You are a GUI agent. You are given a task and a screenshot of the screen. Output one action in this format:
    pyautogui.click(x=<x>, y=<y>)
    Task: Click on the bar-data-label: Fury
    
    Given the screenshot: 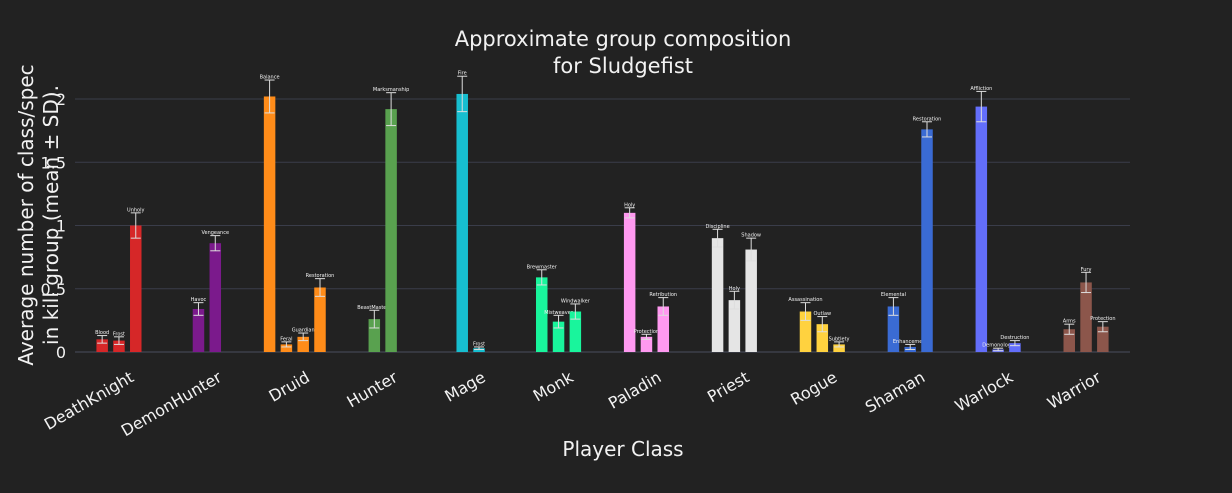 What is the action you would take?
    pyautogui.click(x=1086, y=270)
    